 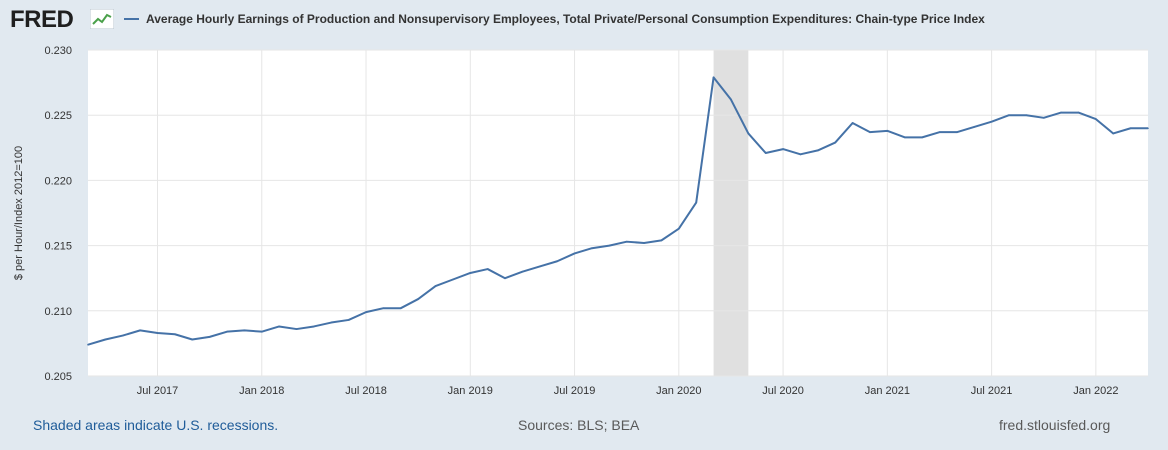 What do you see at coordinates (678, 391) in the screenshot?
I see `x-tick-label: Jan 2020` at bounding box center [678, 391].